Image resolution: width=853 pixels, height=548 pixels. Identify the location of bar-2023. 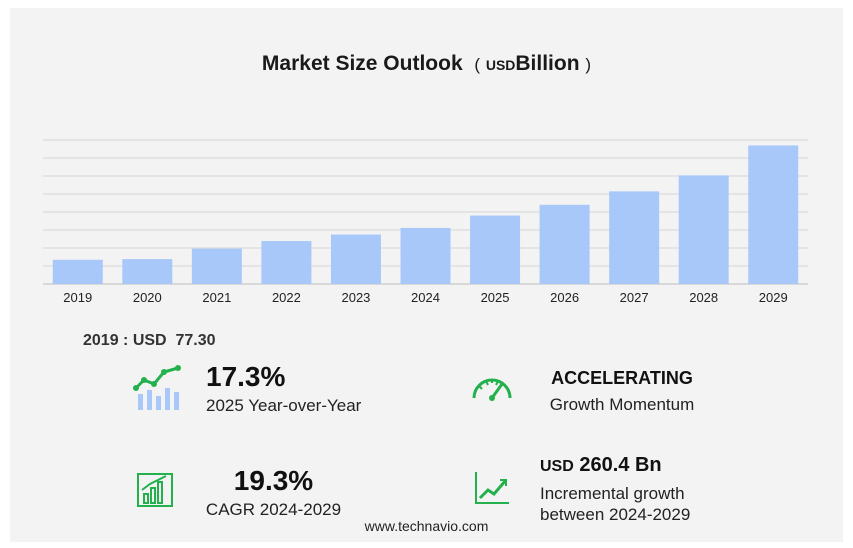
(355, 259).